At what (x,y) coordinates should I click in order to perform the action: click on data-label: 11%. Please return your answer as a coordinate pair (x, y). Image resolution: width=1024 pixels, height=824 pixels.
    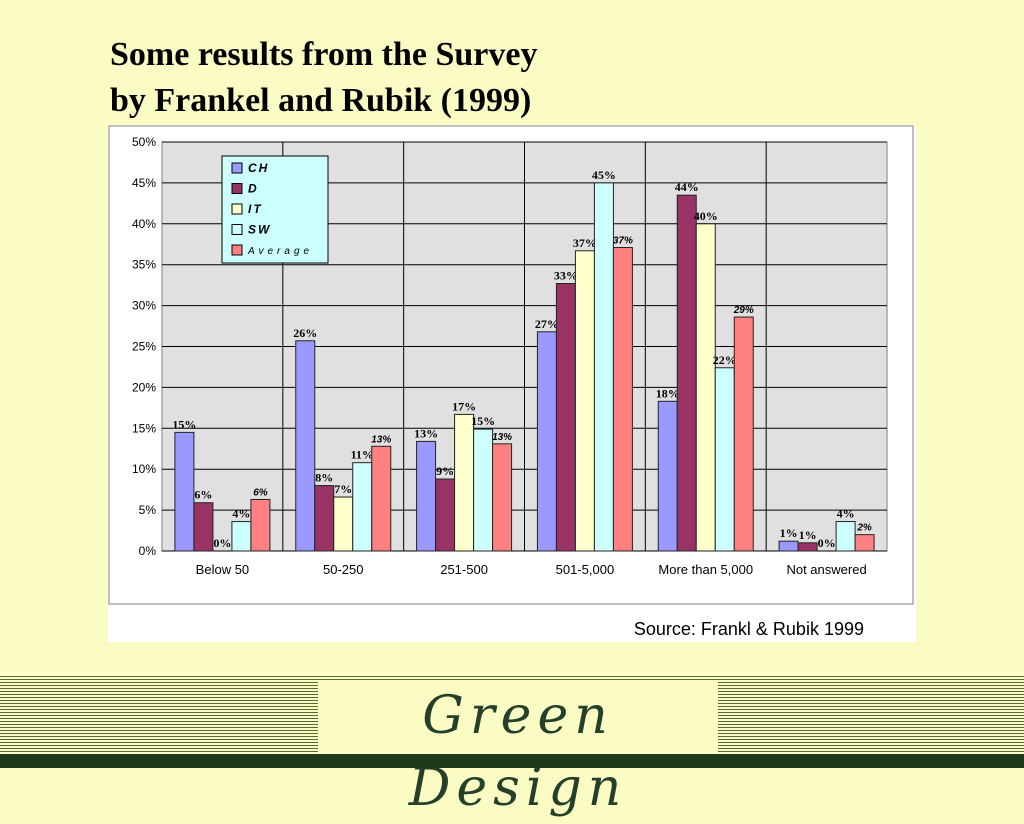
    Looking at the image, I should click on (362, 455).